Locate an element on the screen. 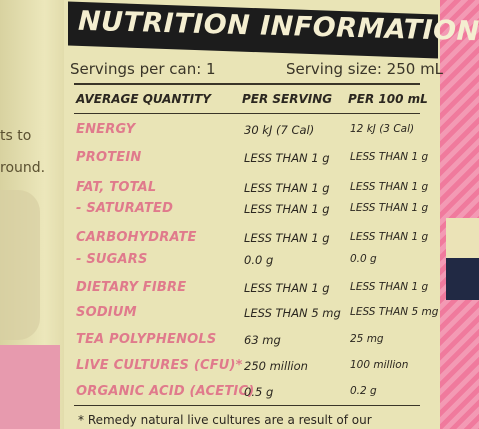  nutrient-label: CARBOHYDRATE is located at coordinates (136, 237).